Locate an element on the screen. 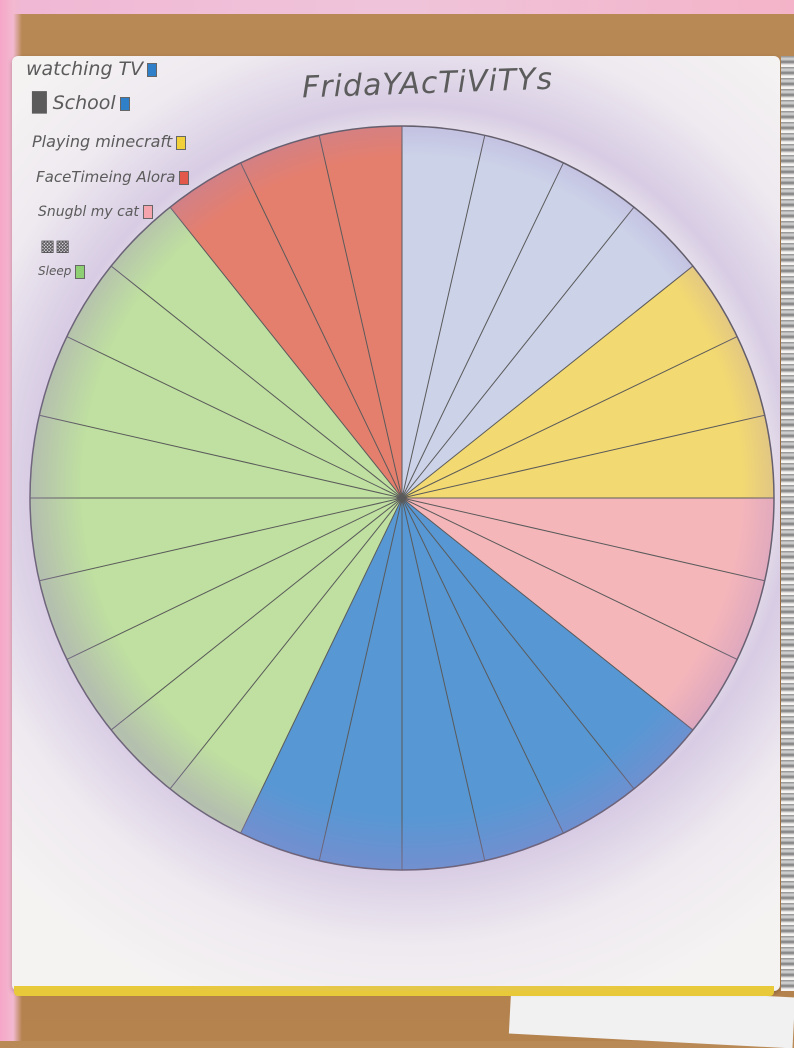 This screenshot has width=794, height=1048. legend-label: watching TV is located at coordinates (85, 69).